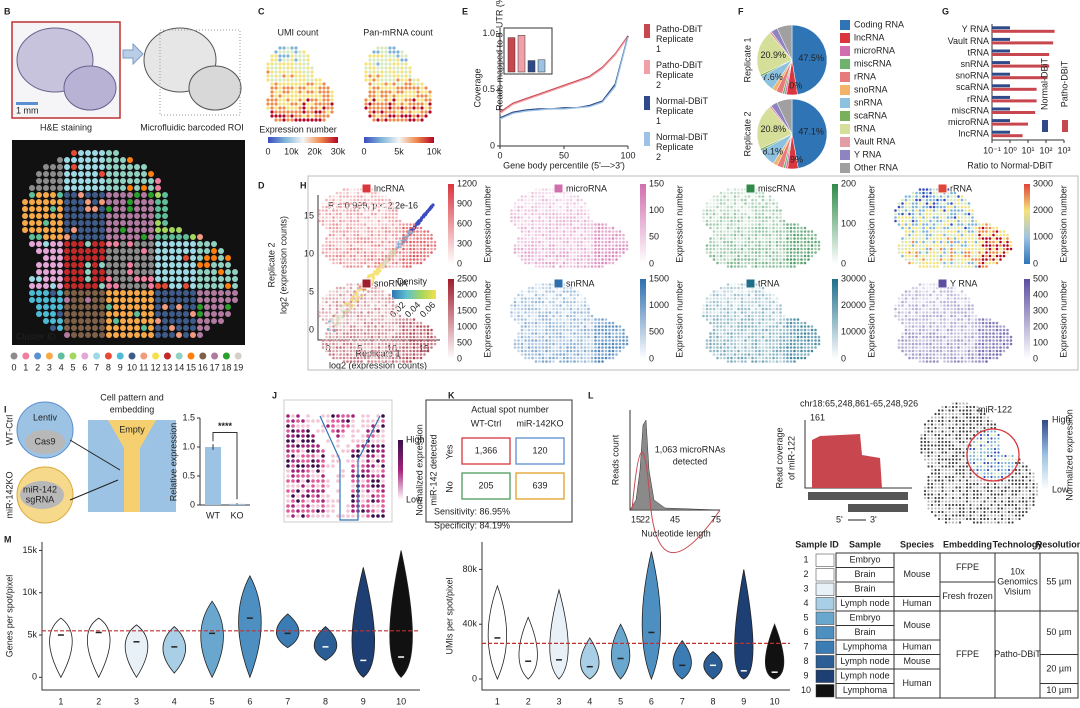  I want to click on y-tick-label: scaRNA, so click(972, 87).